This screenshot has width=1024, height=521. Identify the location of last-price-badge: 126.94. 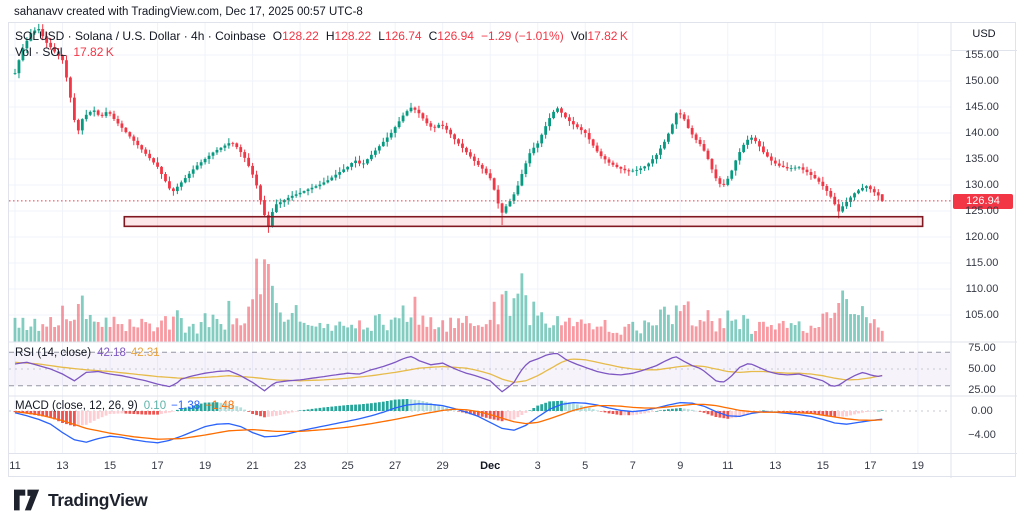
(983, 201).